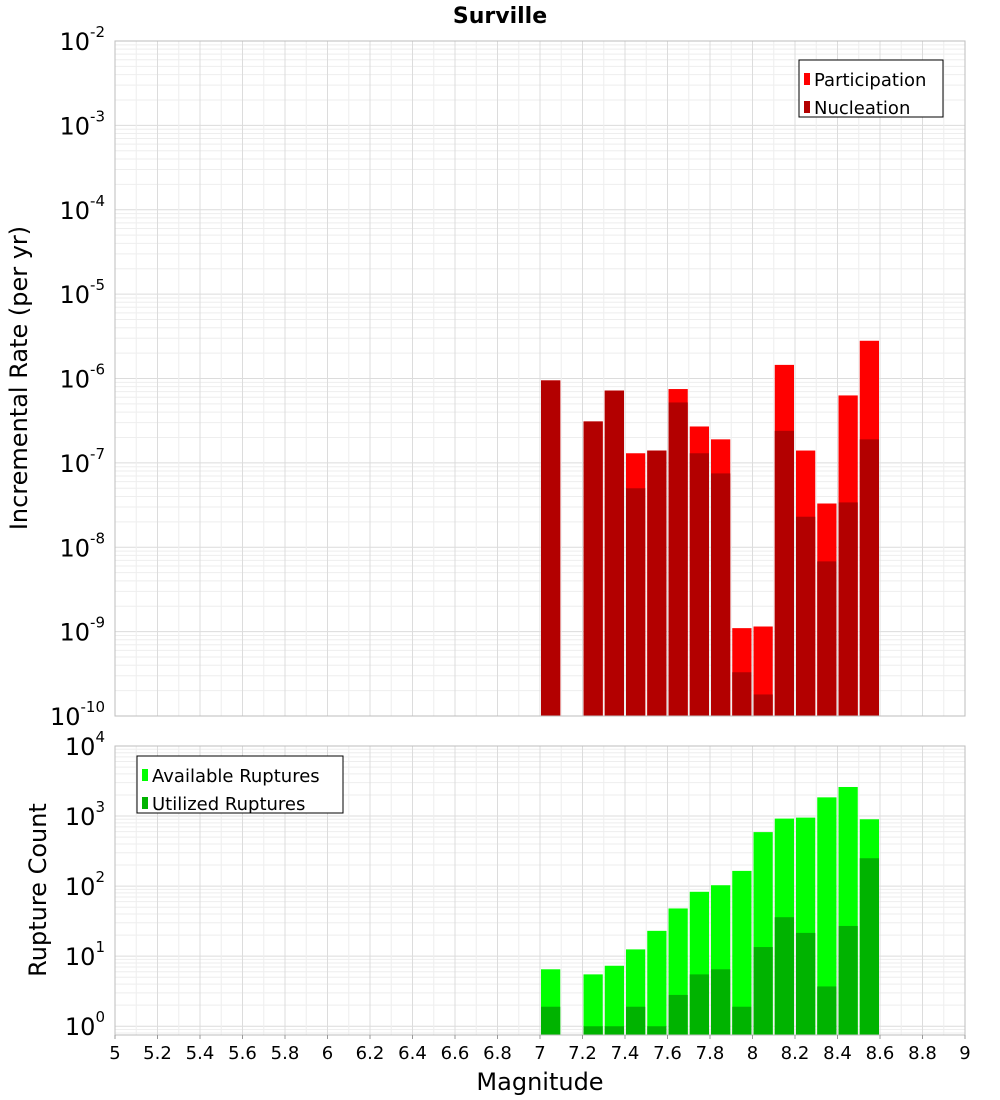 The width and height of the screenshot is (1000, 1100). I want to click on y-tick-label: 10⁻¹⁰, so click(77, 714).